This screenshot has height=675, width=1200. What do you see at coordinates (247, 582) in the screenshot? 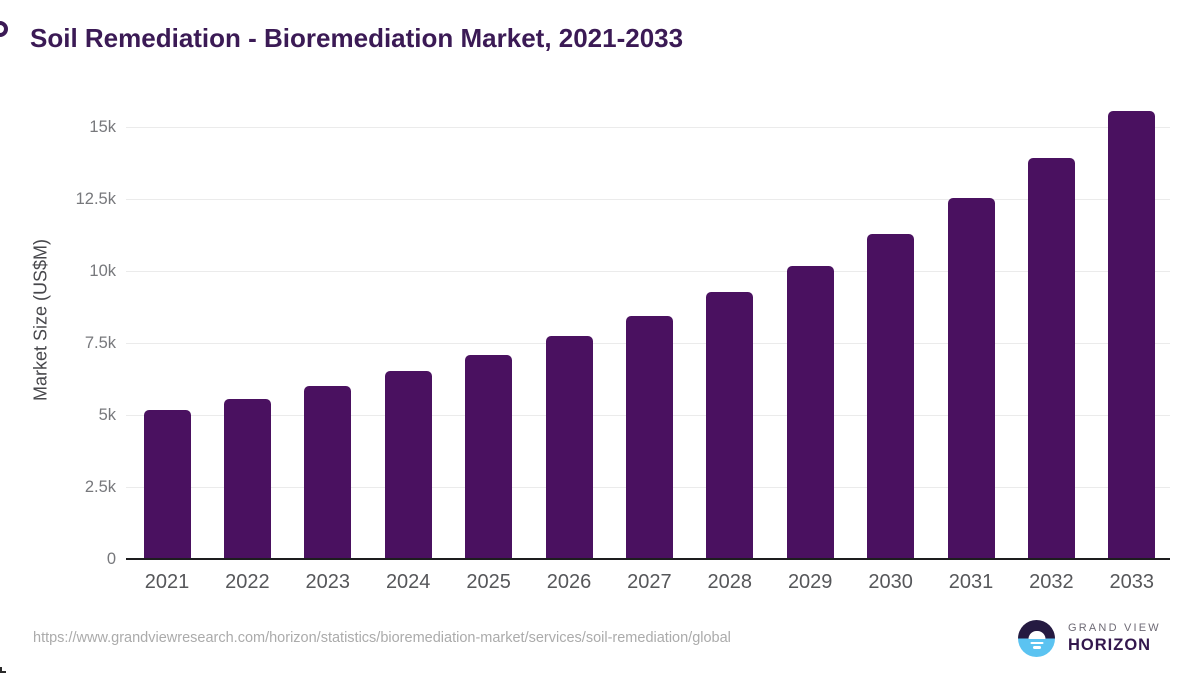
I see `x-tick-label: 2022` at bounding box center [247, 582].